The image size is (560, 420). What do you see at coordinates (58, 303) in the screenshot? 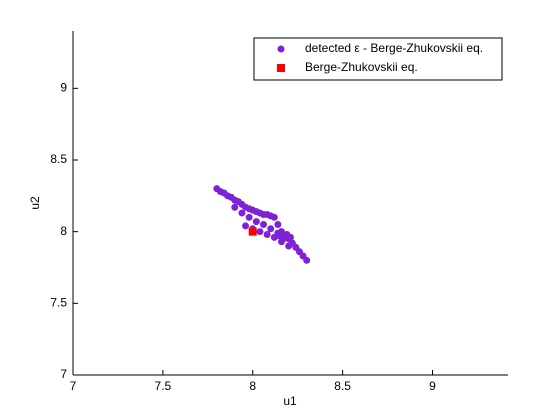
I see `y-tick-label: 7.5` at bounding box center [58, 303].